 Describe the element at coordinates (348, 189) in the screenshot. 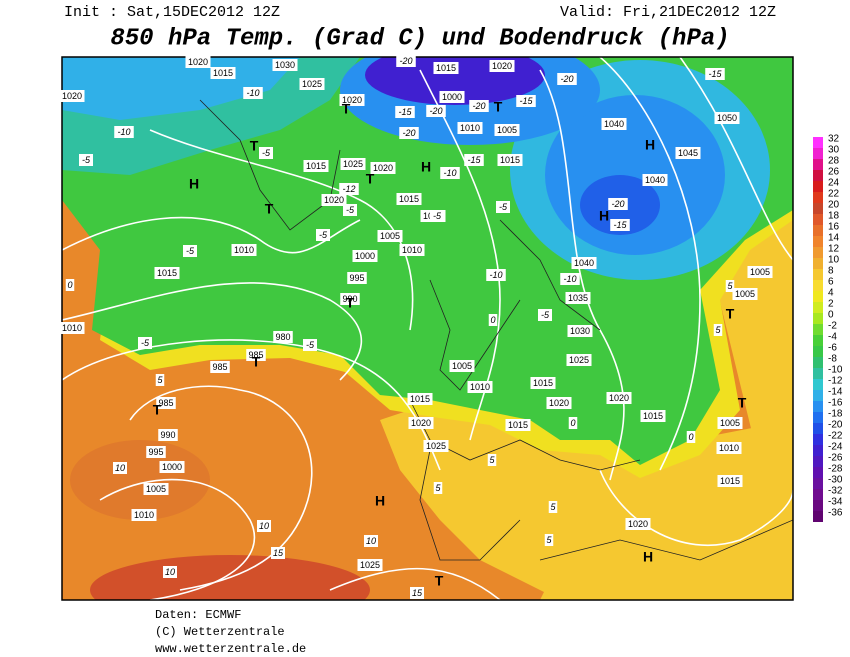

I see `temperature-label: -12` at that location.